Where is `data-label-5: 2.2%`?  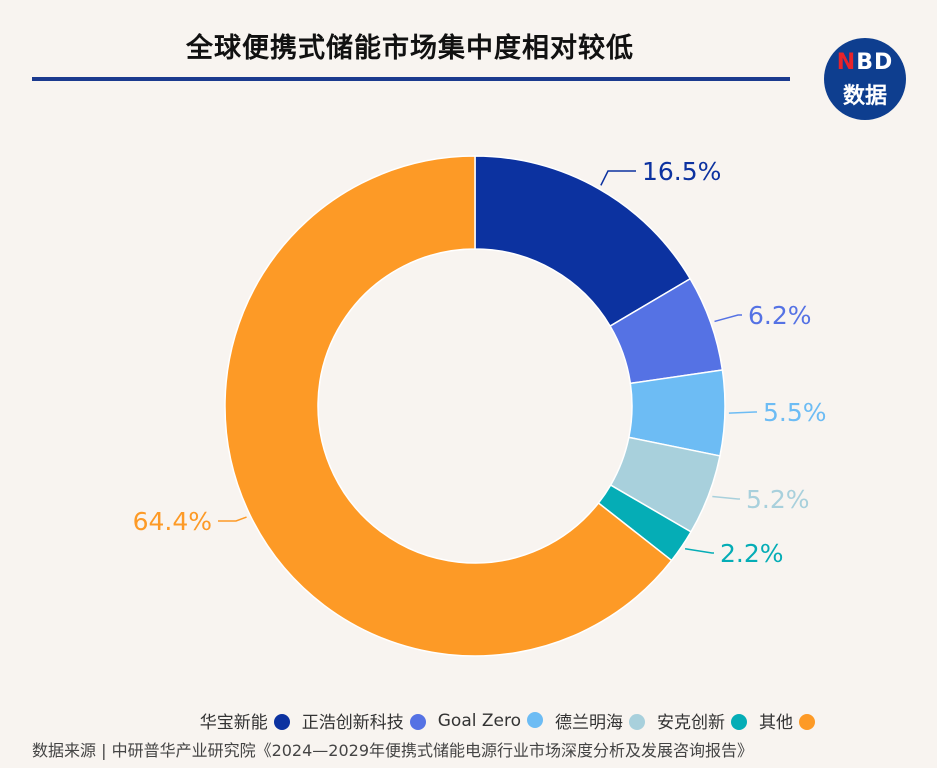
data-label-5: 2.2% is located at coordinates (752, 553).